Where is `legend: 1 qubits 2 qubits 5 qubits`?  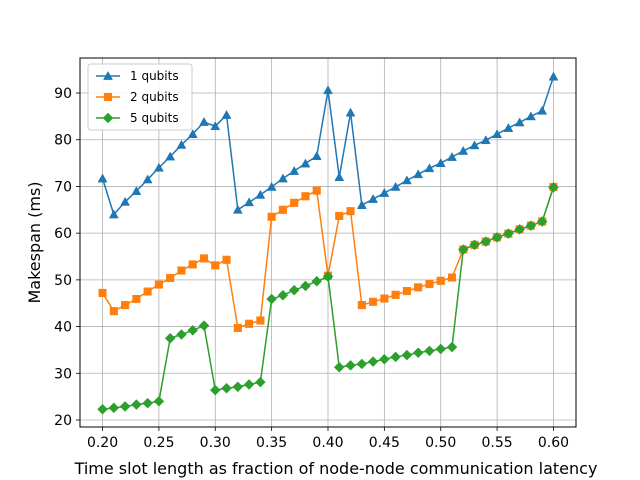 legend: 1 qubits 2 qubits 5 qubits is located at coordinates (140, 97).